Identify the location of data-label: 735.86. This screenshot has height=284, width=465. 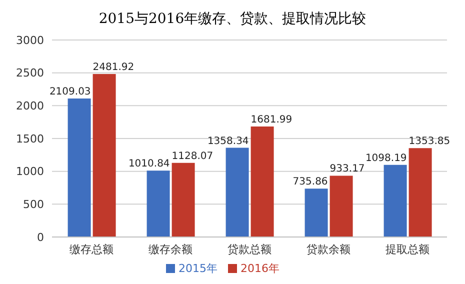
(310, 182).